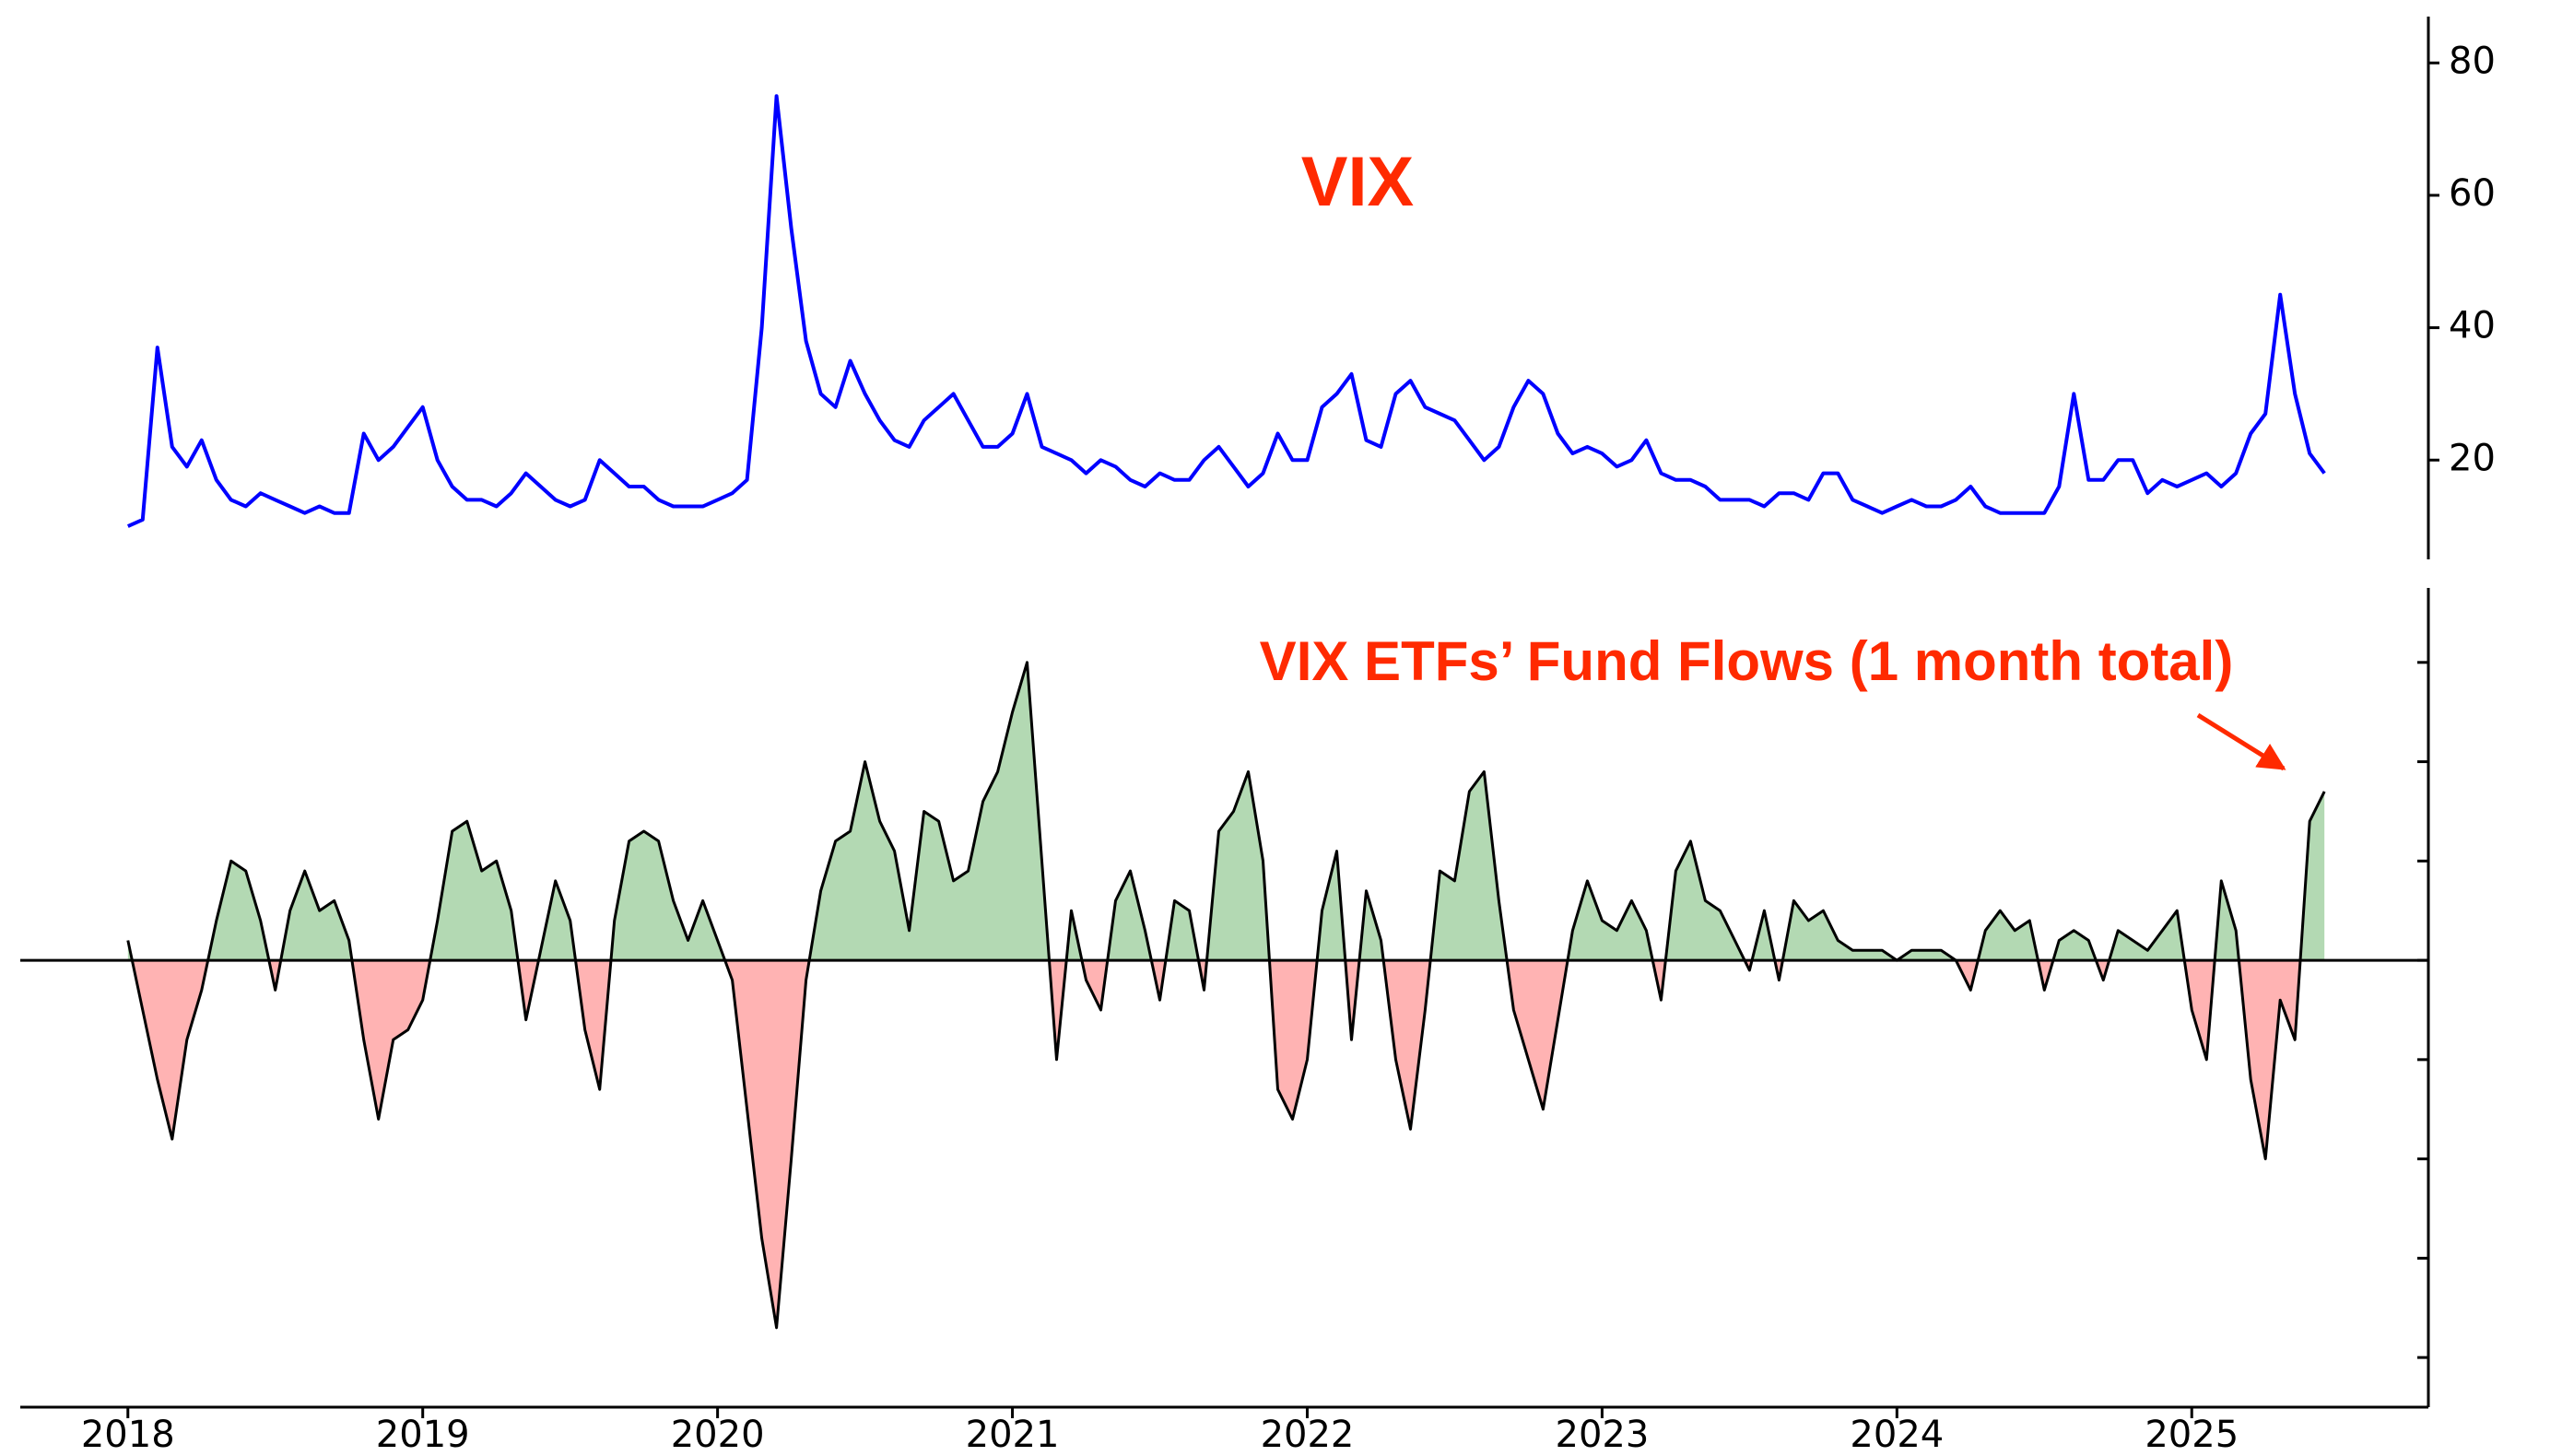  What do you see at coordinates (1747, 661) in the screenshot?
I see `chart-title: VIX ETFs’ Fund Flows (1 month total)` at bounding box center [1747, 661].